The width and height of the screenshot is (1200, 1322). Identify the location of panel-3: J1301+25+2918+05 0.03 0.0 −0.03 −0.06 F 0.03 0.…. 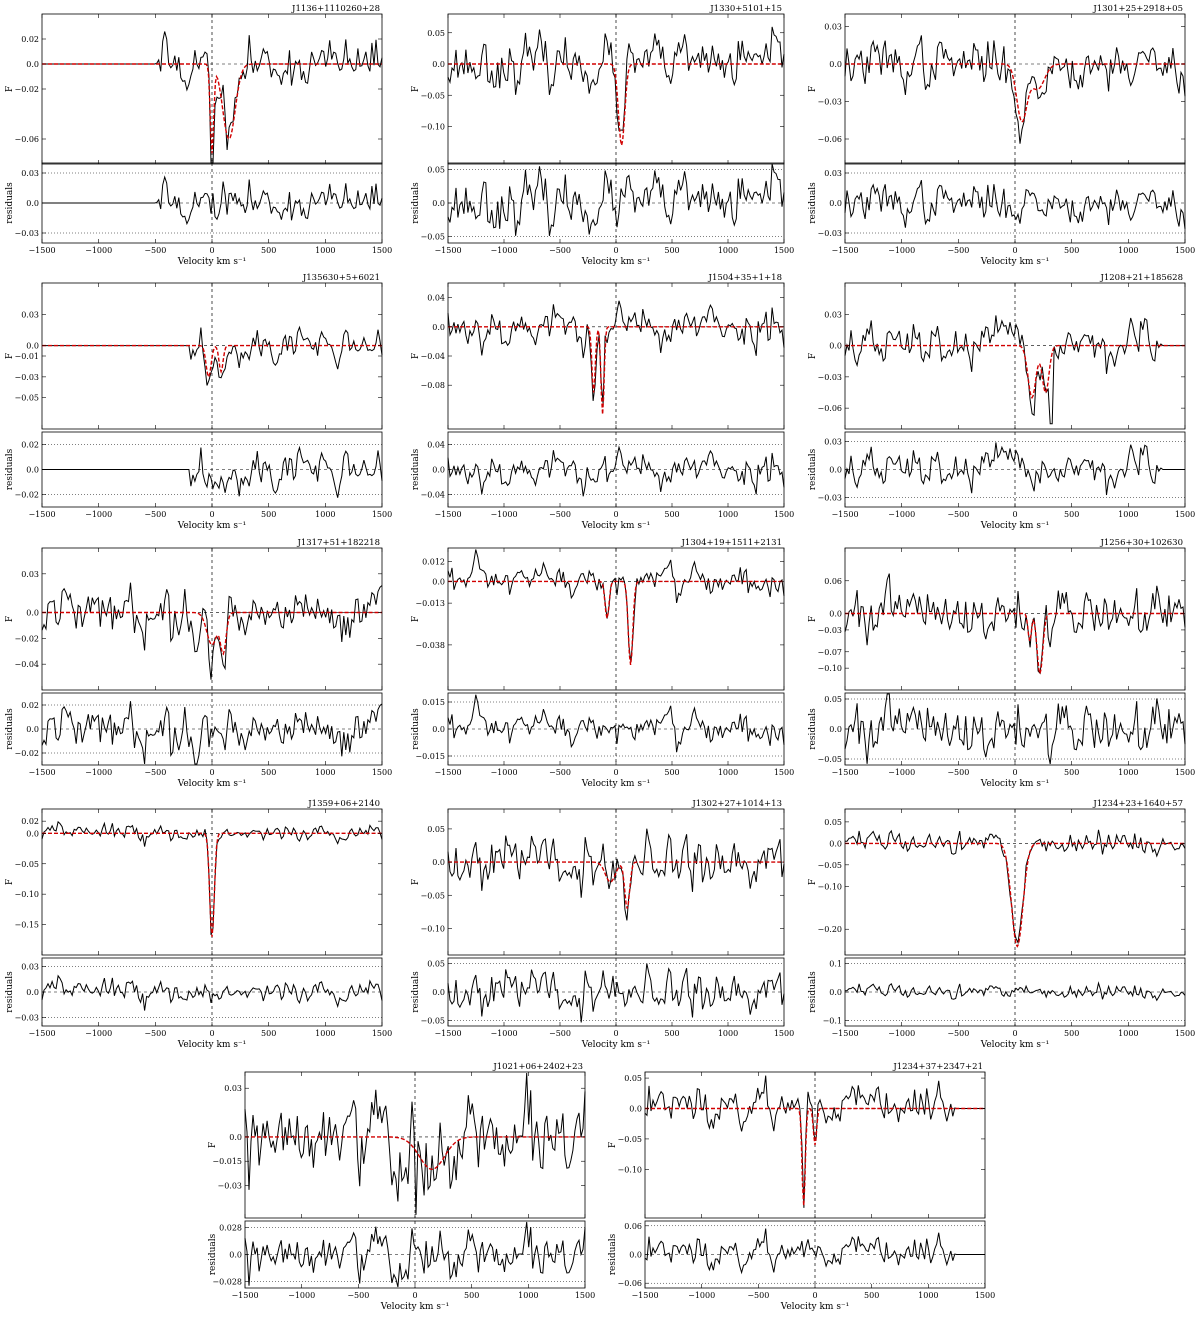
(1001, 135).